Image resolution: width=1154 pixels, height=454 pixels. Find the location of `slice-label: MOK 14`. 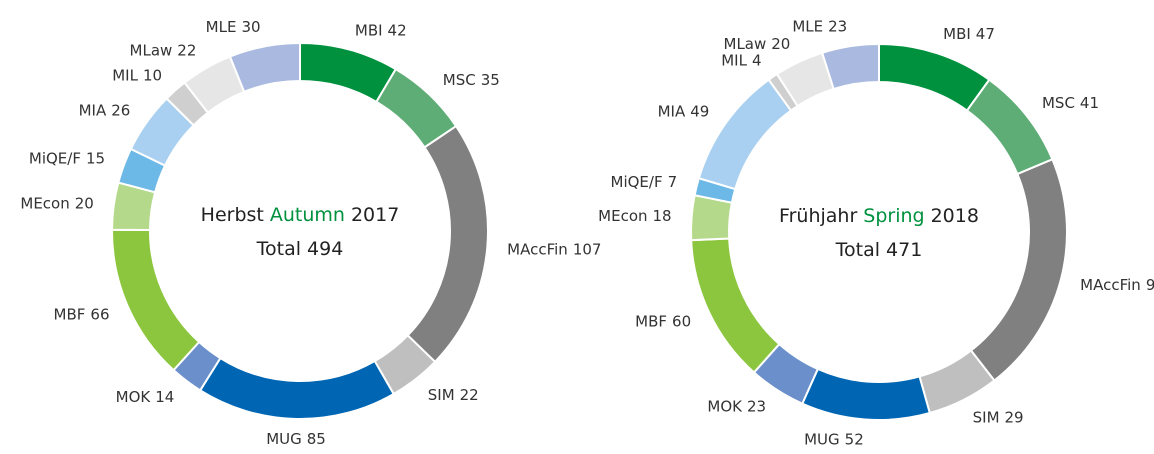

slice-label: MOK 14 is located at coordinates (145, 396).